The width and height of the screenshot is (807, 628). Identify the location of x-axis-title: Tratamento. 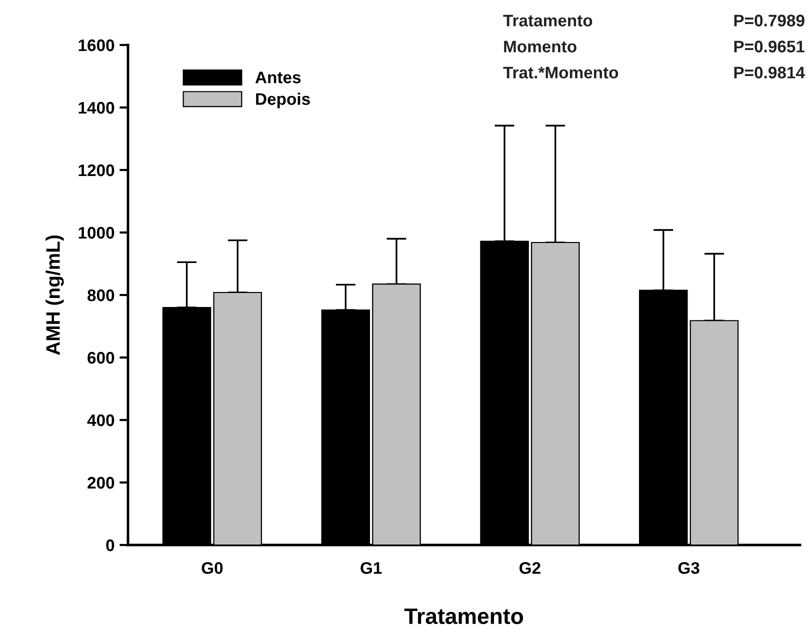
(464, 616).